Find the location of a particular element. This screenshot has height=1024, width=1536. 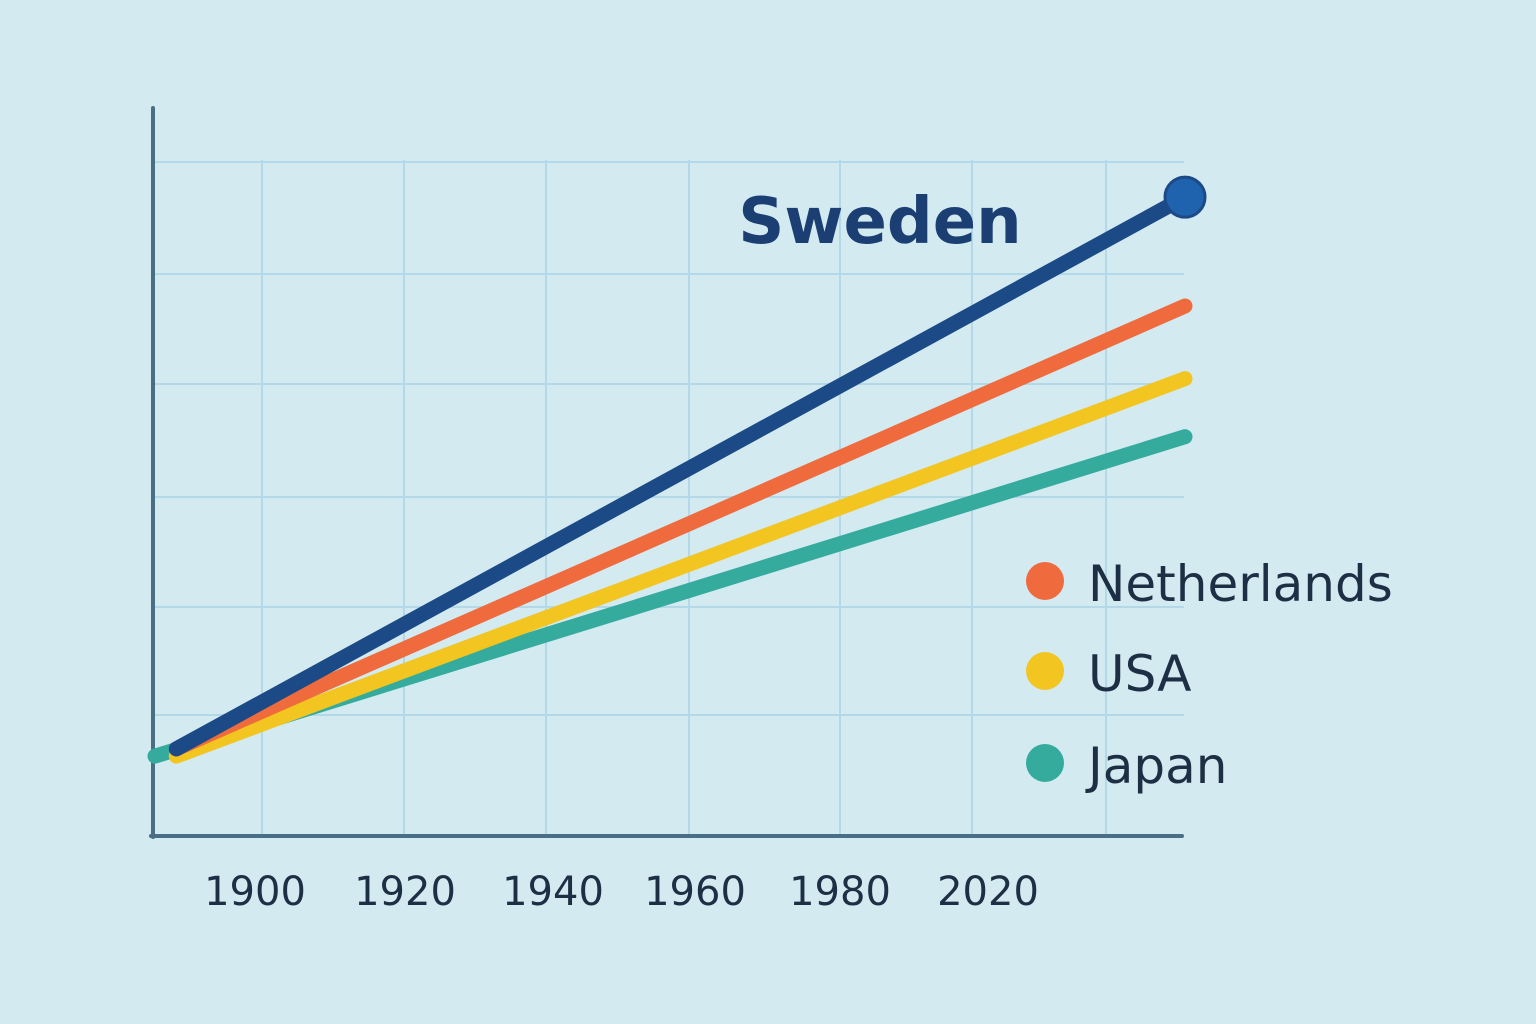

series-endpoint-sweden is located at coordinates (1185, 197).